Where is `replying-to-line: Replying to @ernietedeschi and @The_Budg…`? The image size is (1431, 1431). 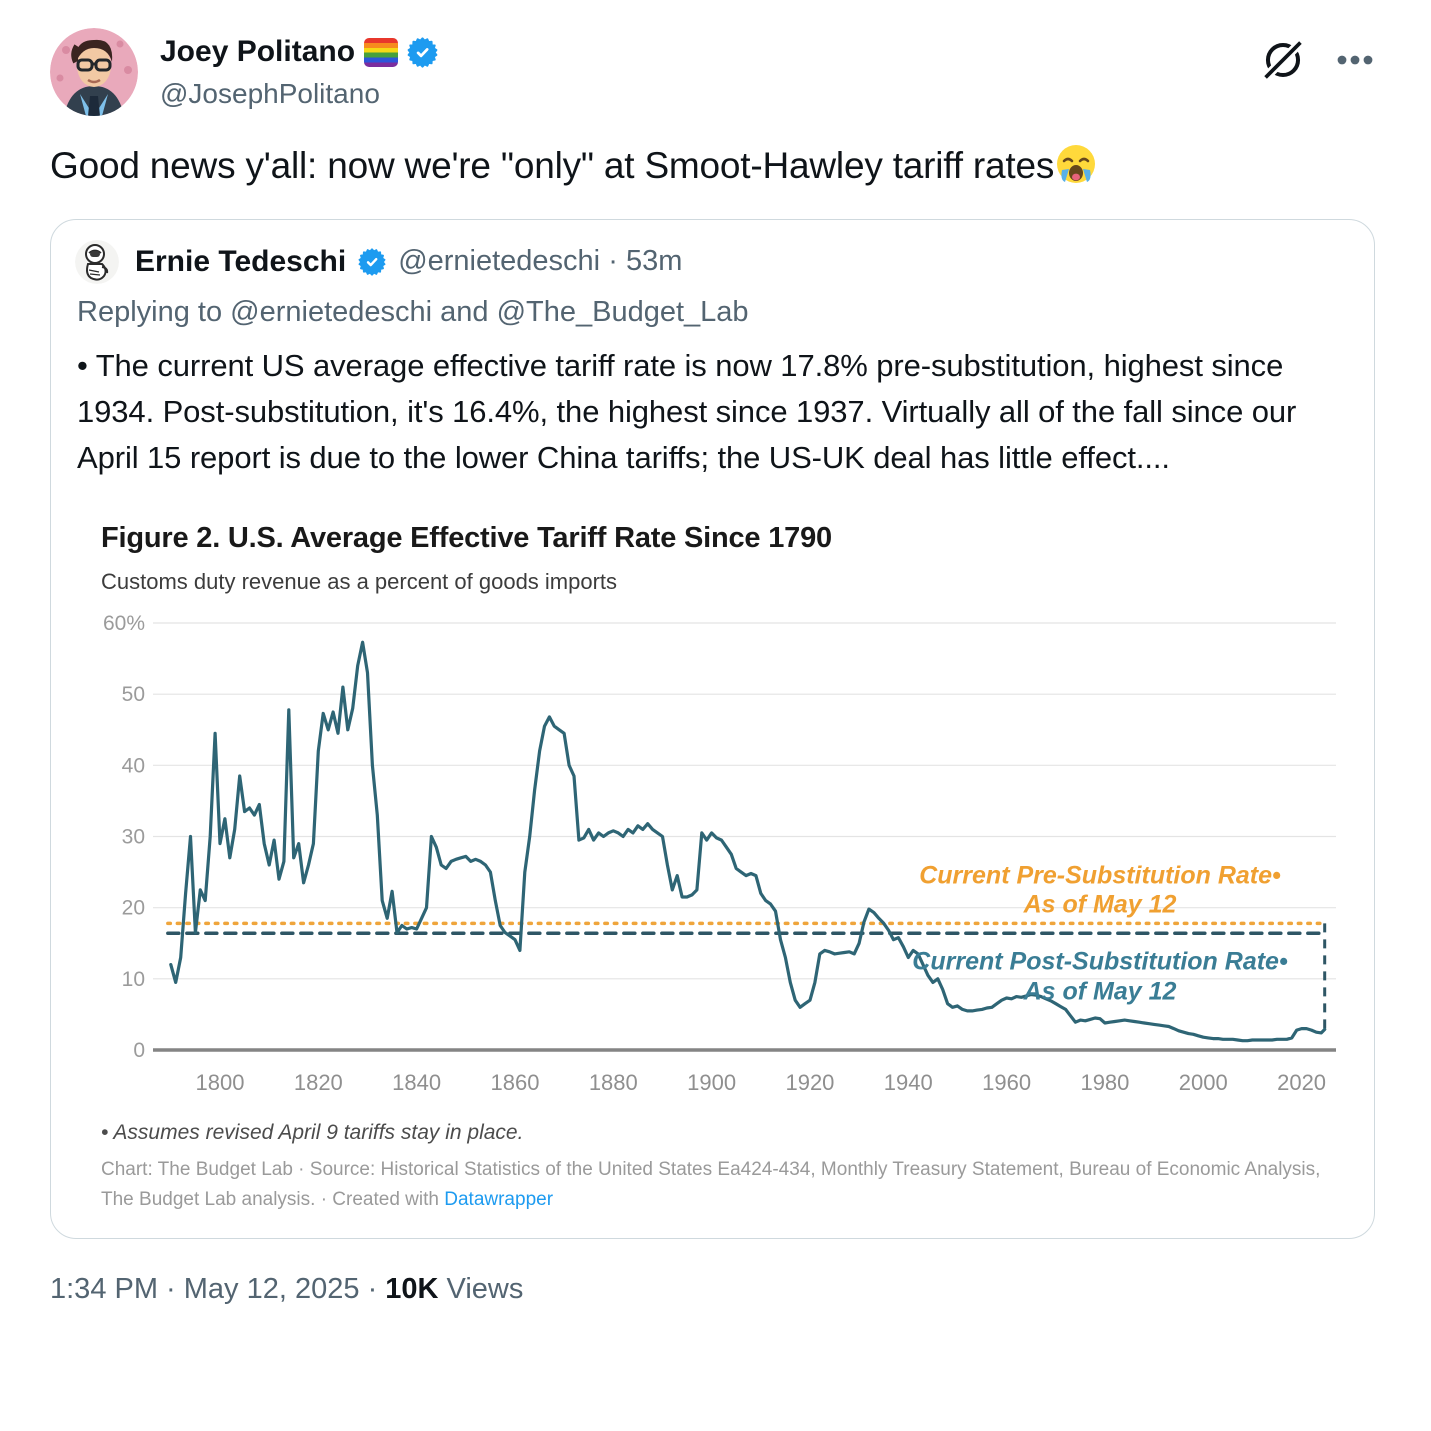 replying-to-line: Replying to @ernietedeschi and @The_Budg… is located at coordinates (413, 311).